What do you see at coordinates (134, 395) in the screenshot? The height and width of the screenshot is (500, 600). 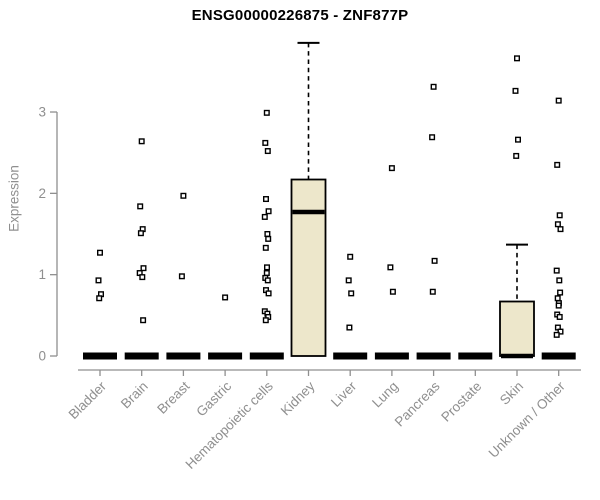 I see `x-tick-label-brain: Brain` at bounding box center [134, 395].